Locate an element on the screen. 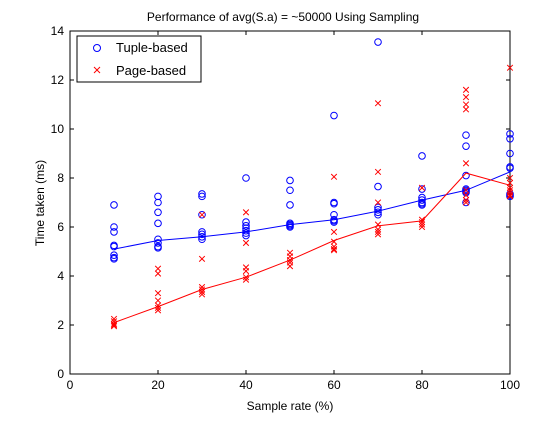  y-tick-label: 12 is located at coordinates (58, 80).